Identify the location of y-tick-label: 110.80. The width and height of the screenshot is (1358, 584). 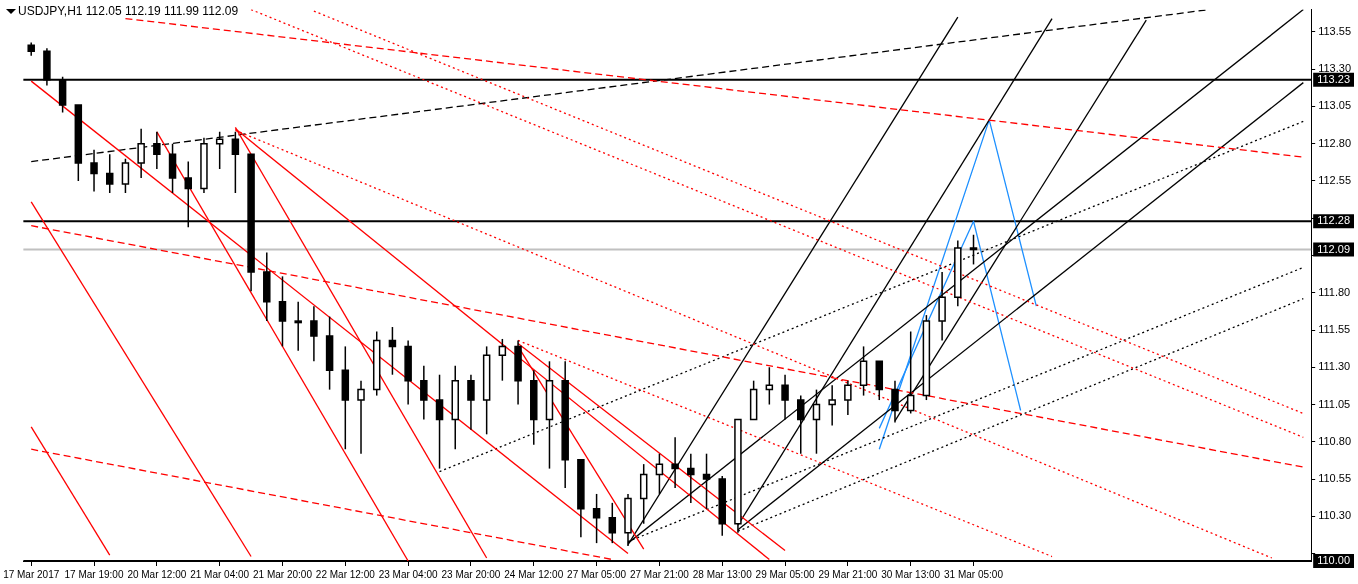
(1334, 440).